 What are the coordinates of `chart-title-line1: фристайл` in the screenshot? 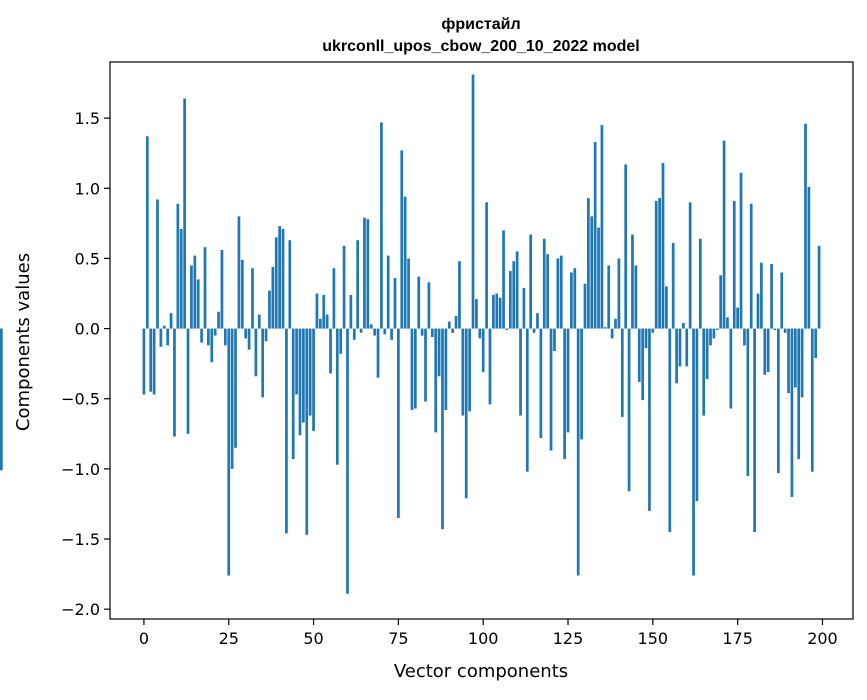 It's located at (480, 24).